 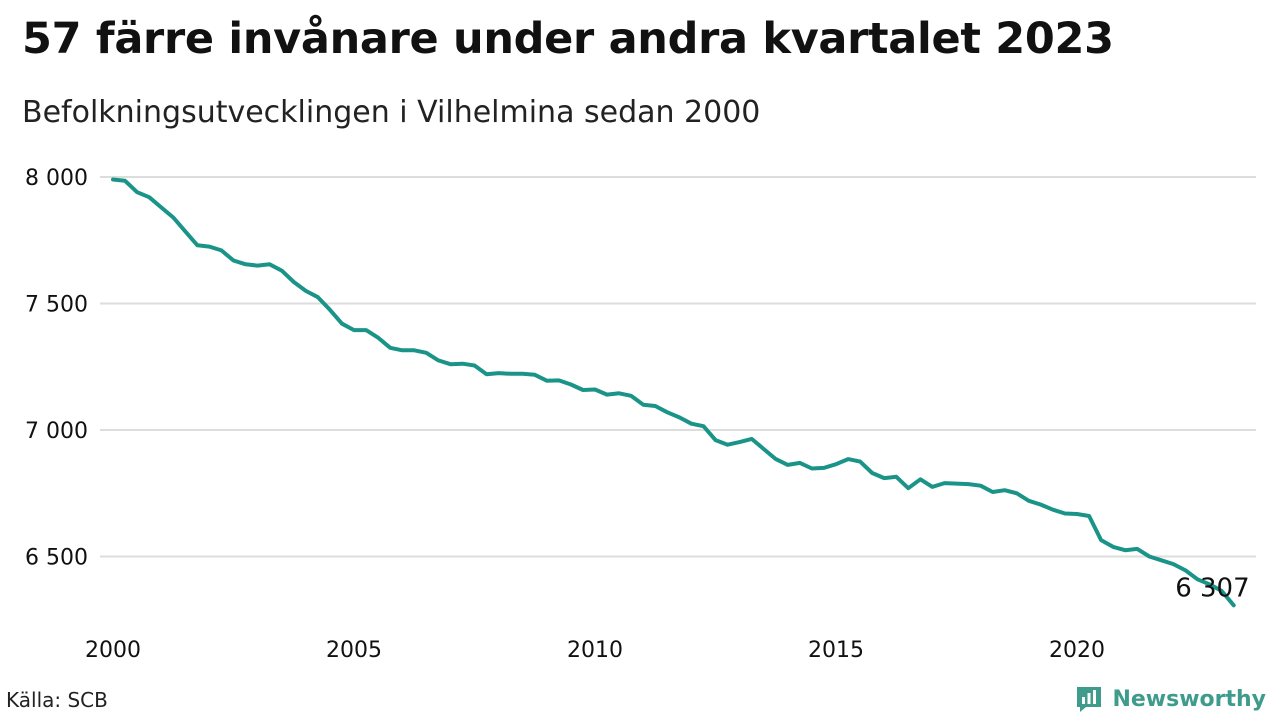 I want to click on x-tick-label: 2005, so click(x=354, y=650).